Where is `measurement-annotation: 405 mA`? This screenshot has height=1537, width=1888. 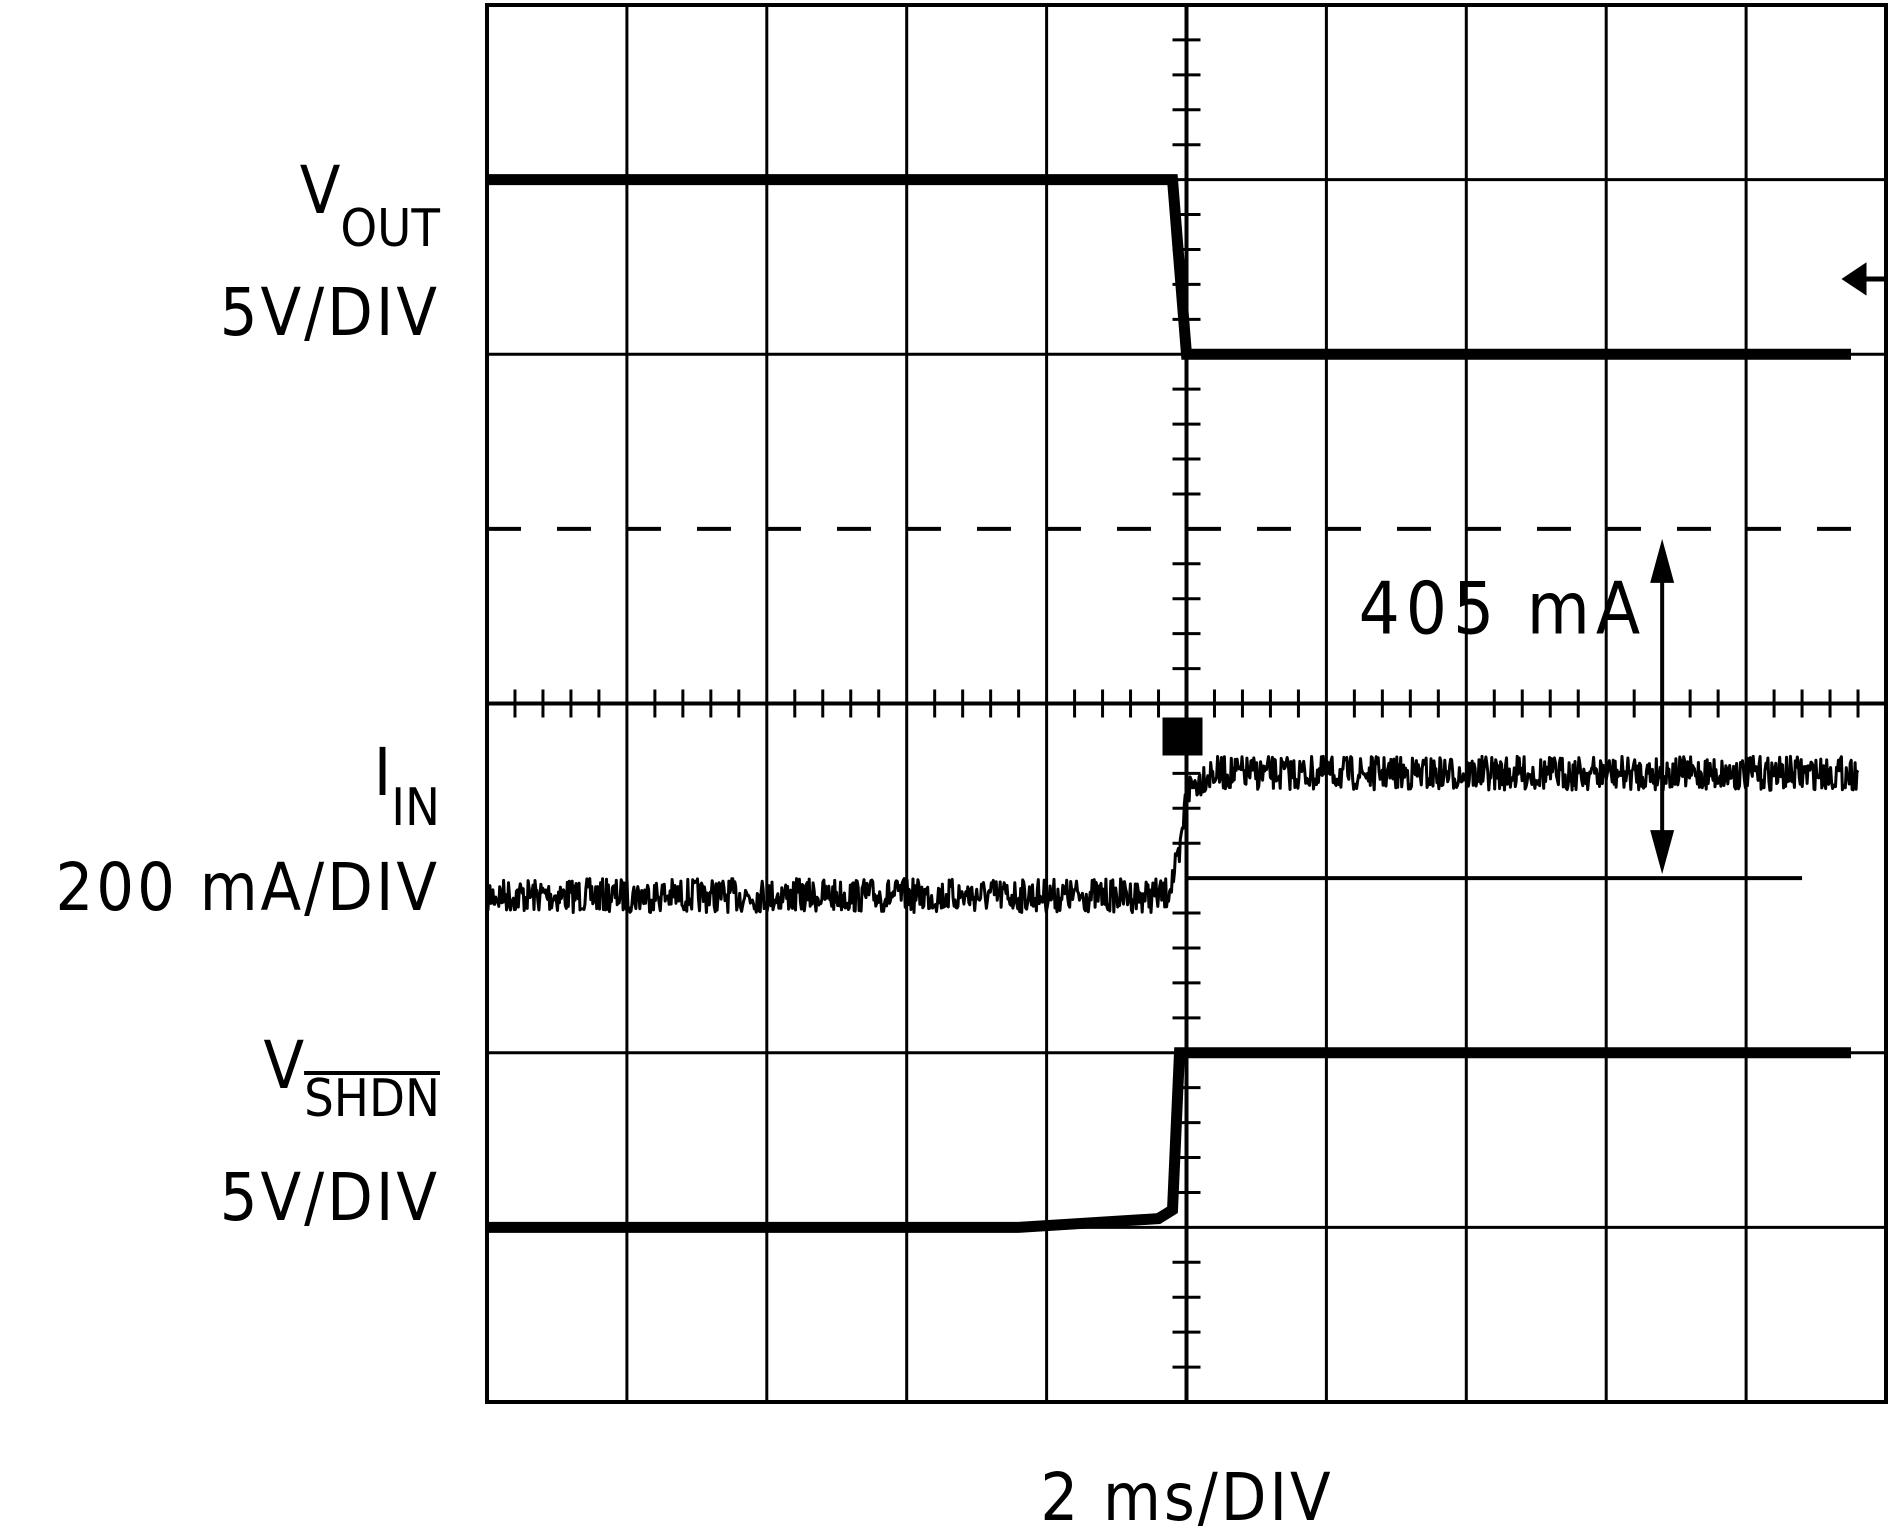 measurement-annotation: 405 mA is located at coordinates (1517, 706).